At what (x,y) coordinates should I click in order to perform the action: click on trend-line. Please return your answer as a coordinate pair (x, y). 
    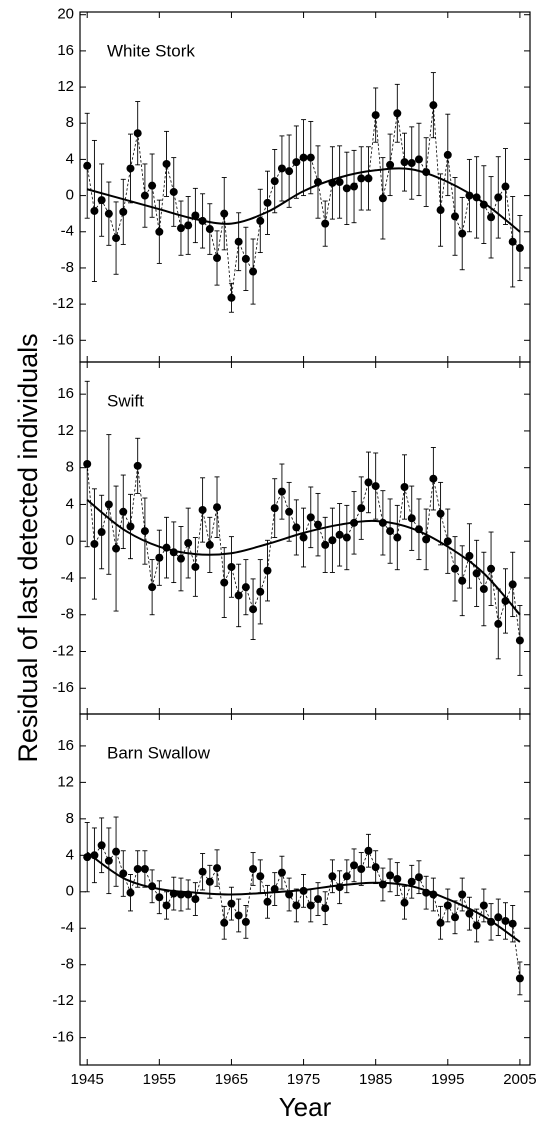
    Looking at the image, I should click on (303, 200).